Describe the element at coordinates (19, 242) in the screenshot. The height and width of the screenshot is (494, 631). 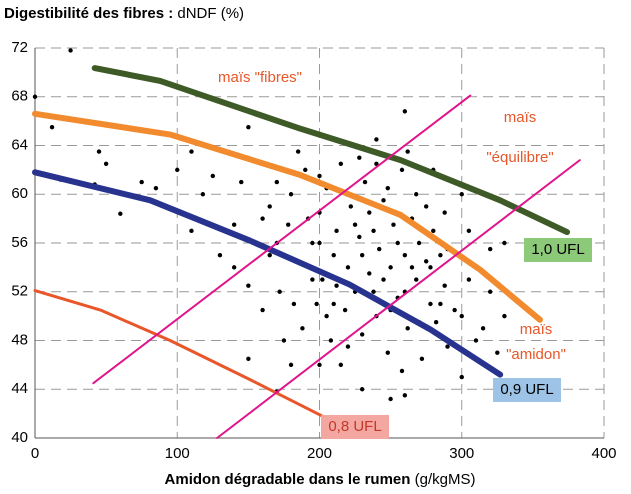
I see `y-tick-label: 56` at that location.